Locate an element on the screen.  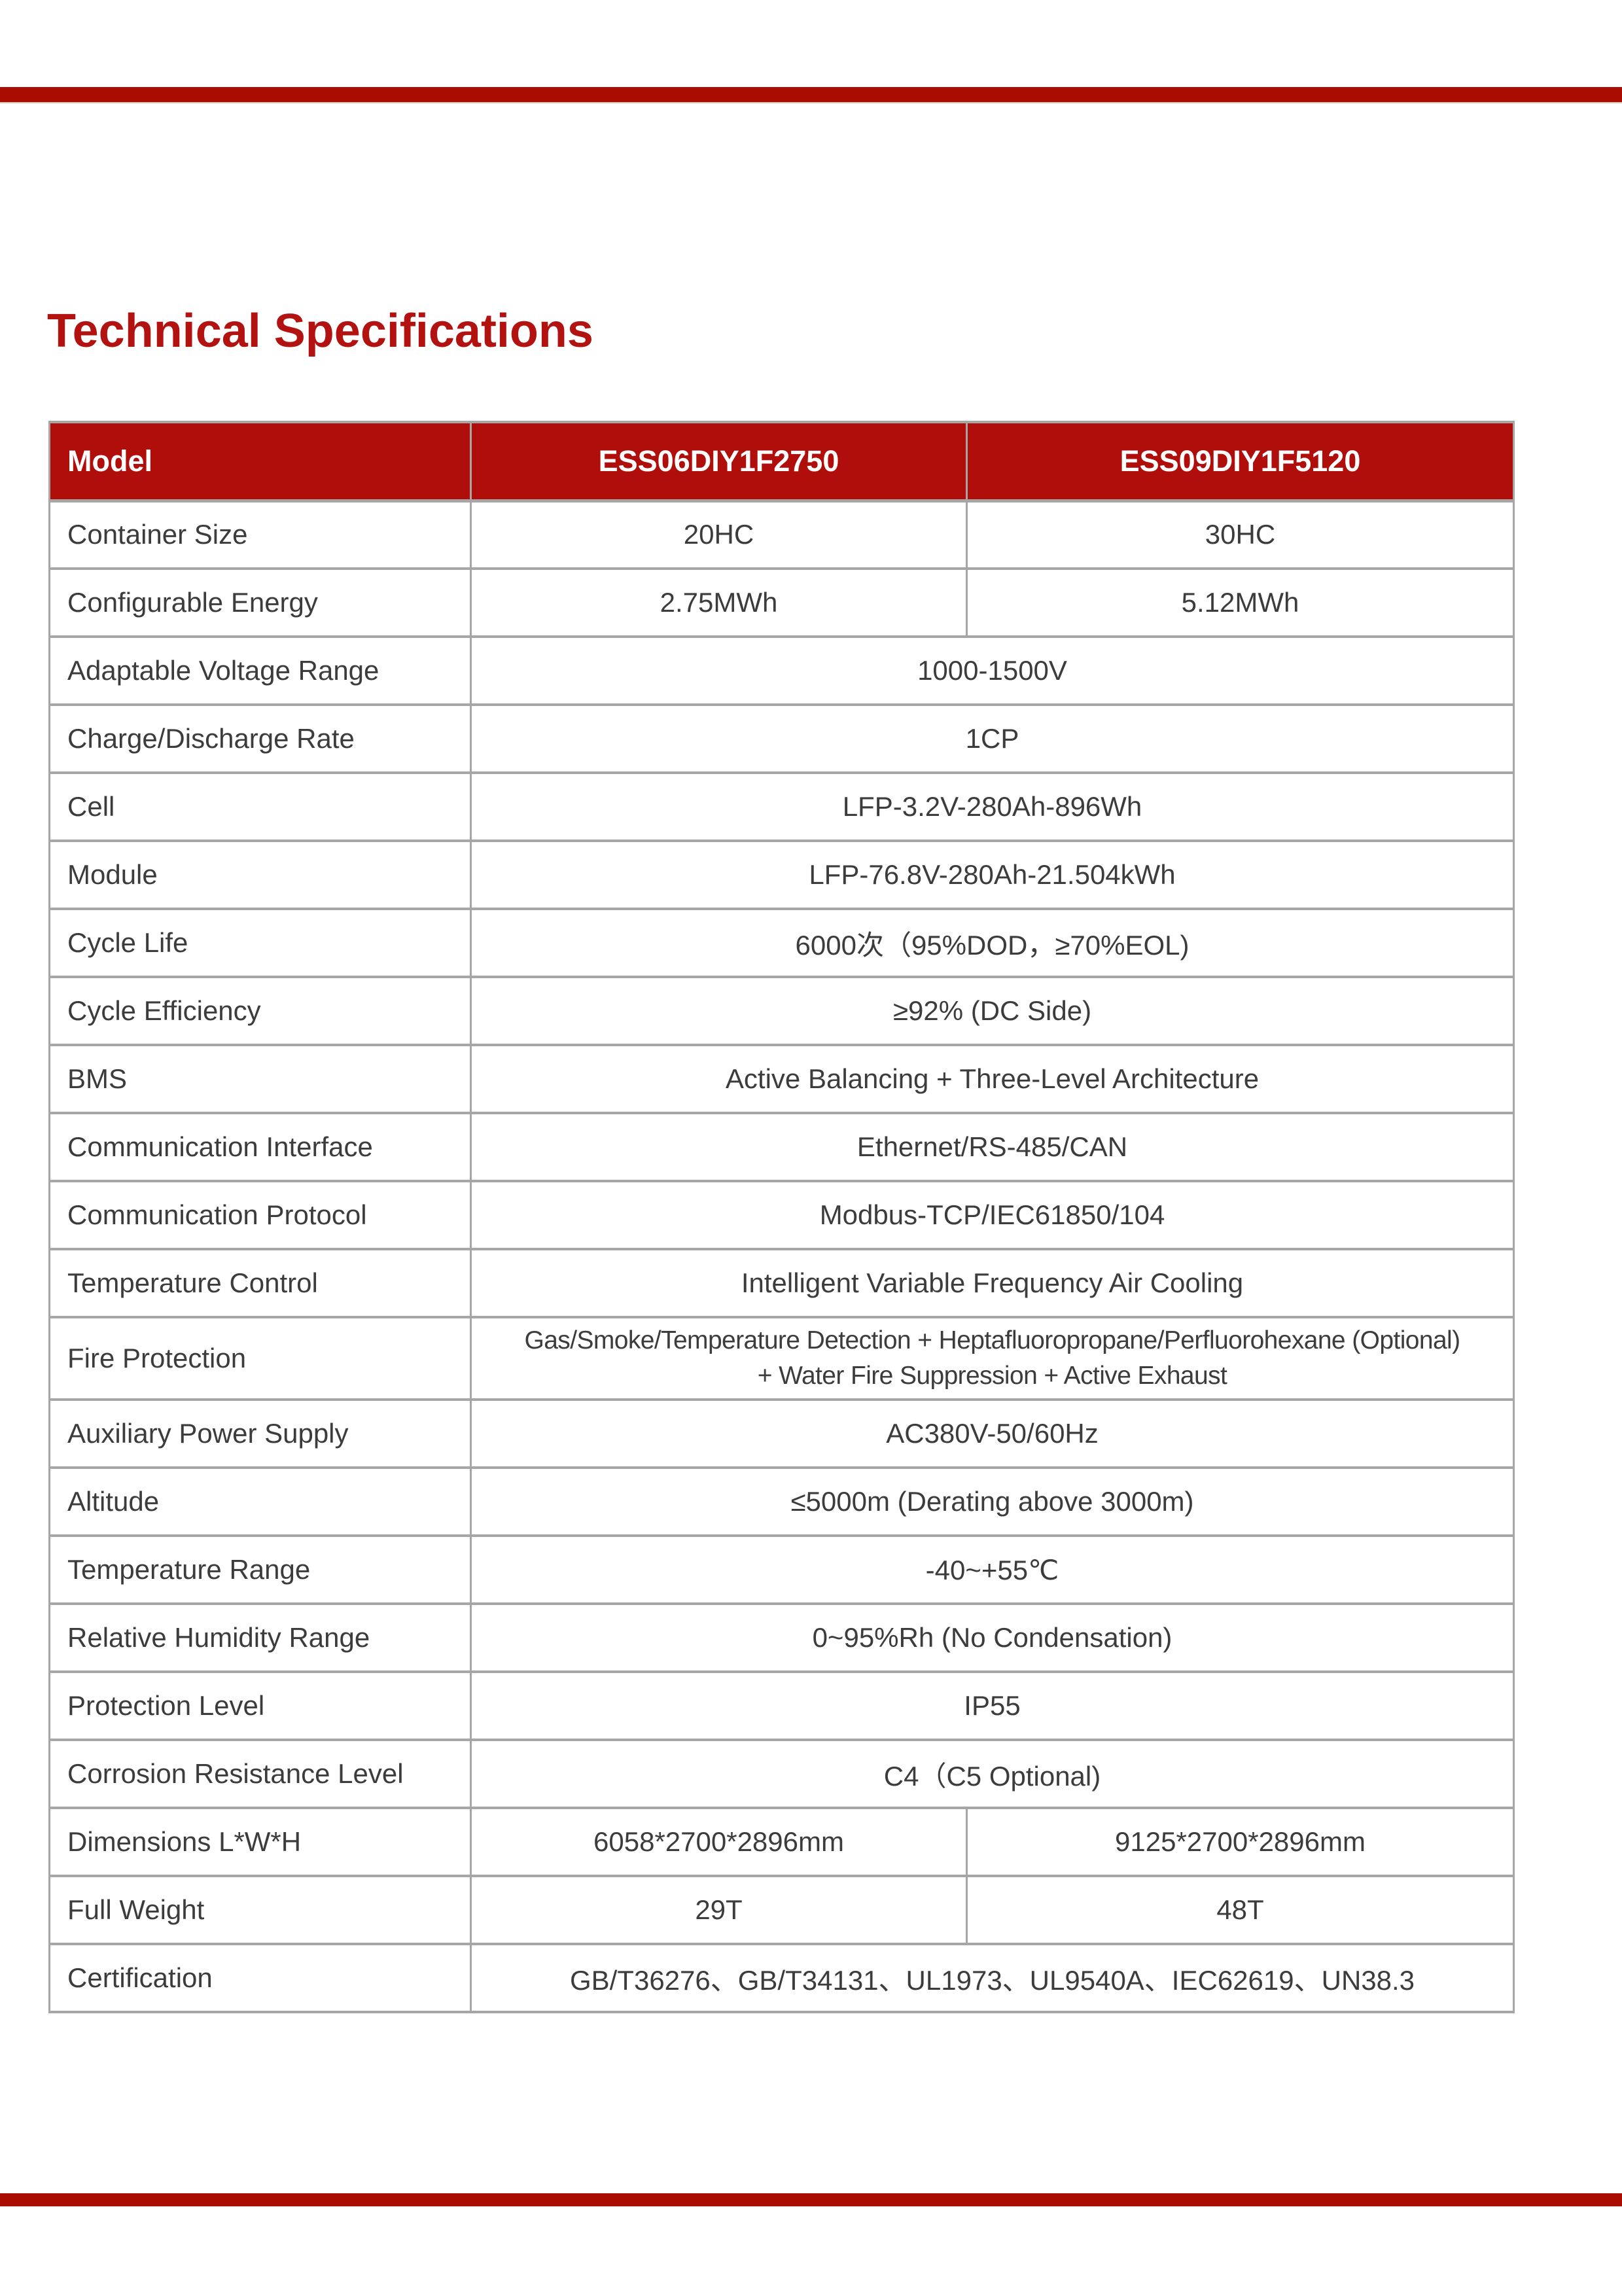
spec-label: Adaptable Voltage Range is located at coordinates (260, 670).